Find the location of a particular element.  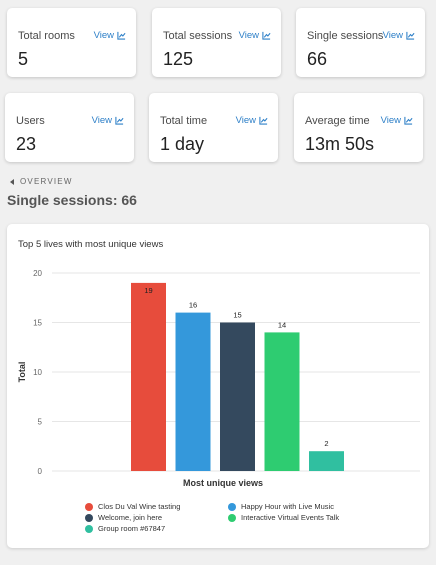

stat-label: Total rooms is located at coordinates (46, 36).